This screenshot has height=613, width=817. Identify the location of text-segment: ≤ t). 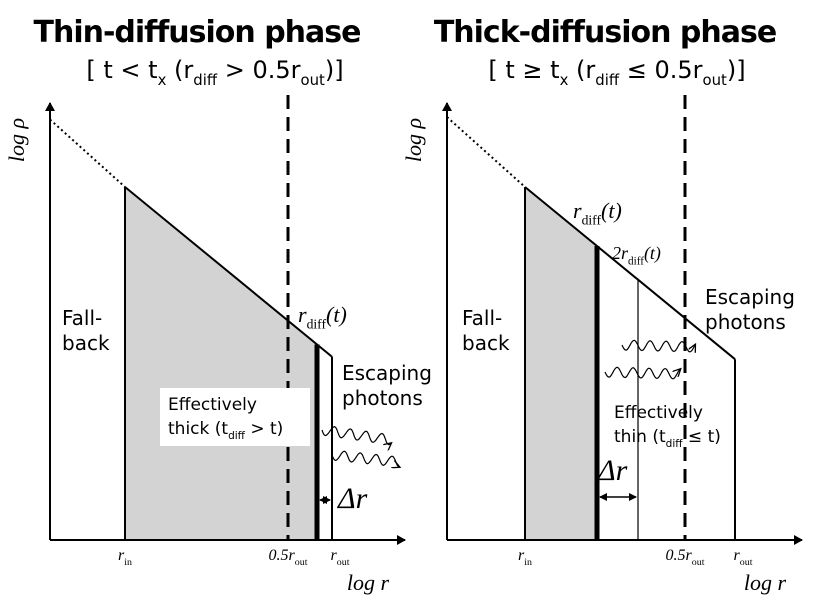
(702, 437).